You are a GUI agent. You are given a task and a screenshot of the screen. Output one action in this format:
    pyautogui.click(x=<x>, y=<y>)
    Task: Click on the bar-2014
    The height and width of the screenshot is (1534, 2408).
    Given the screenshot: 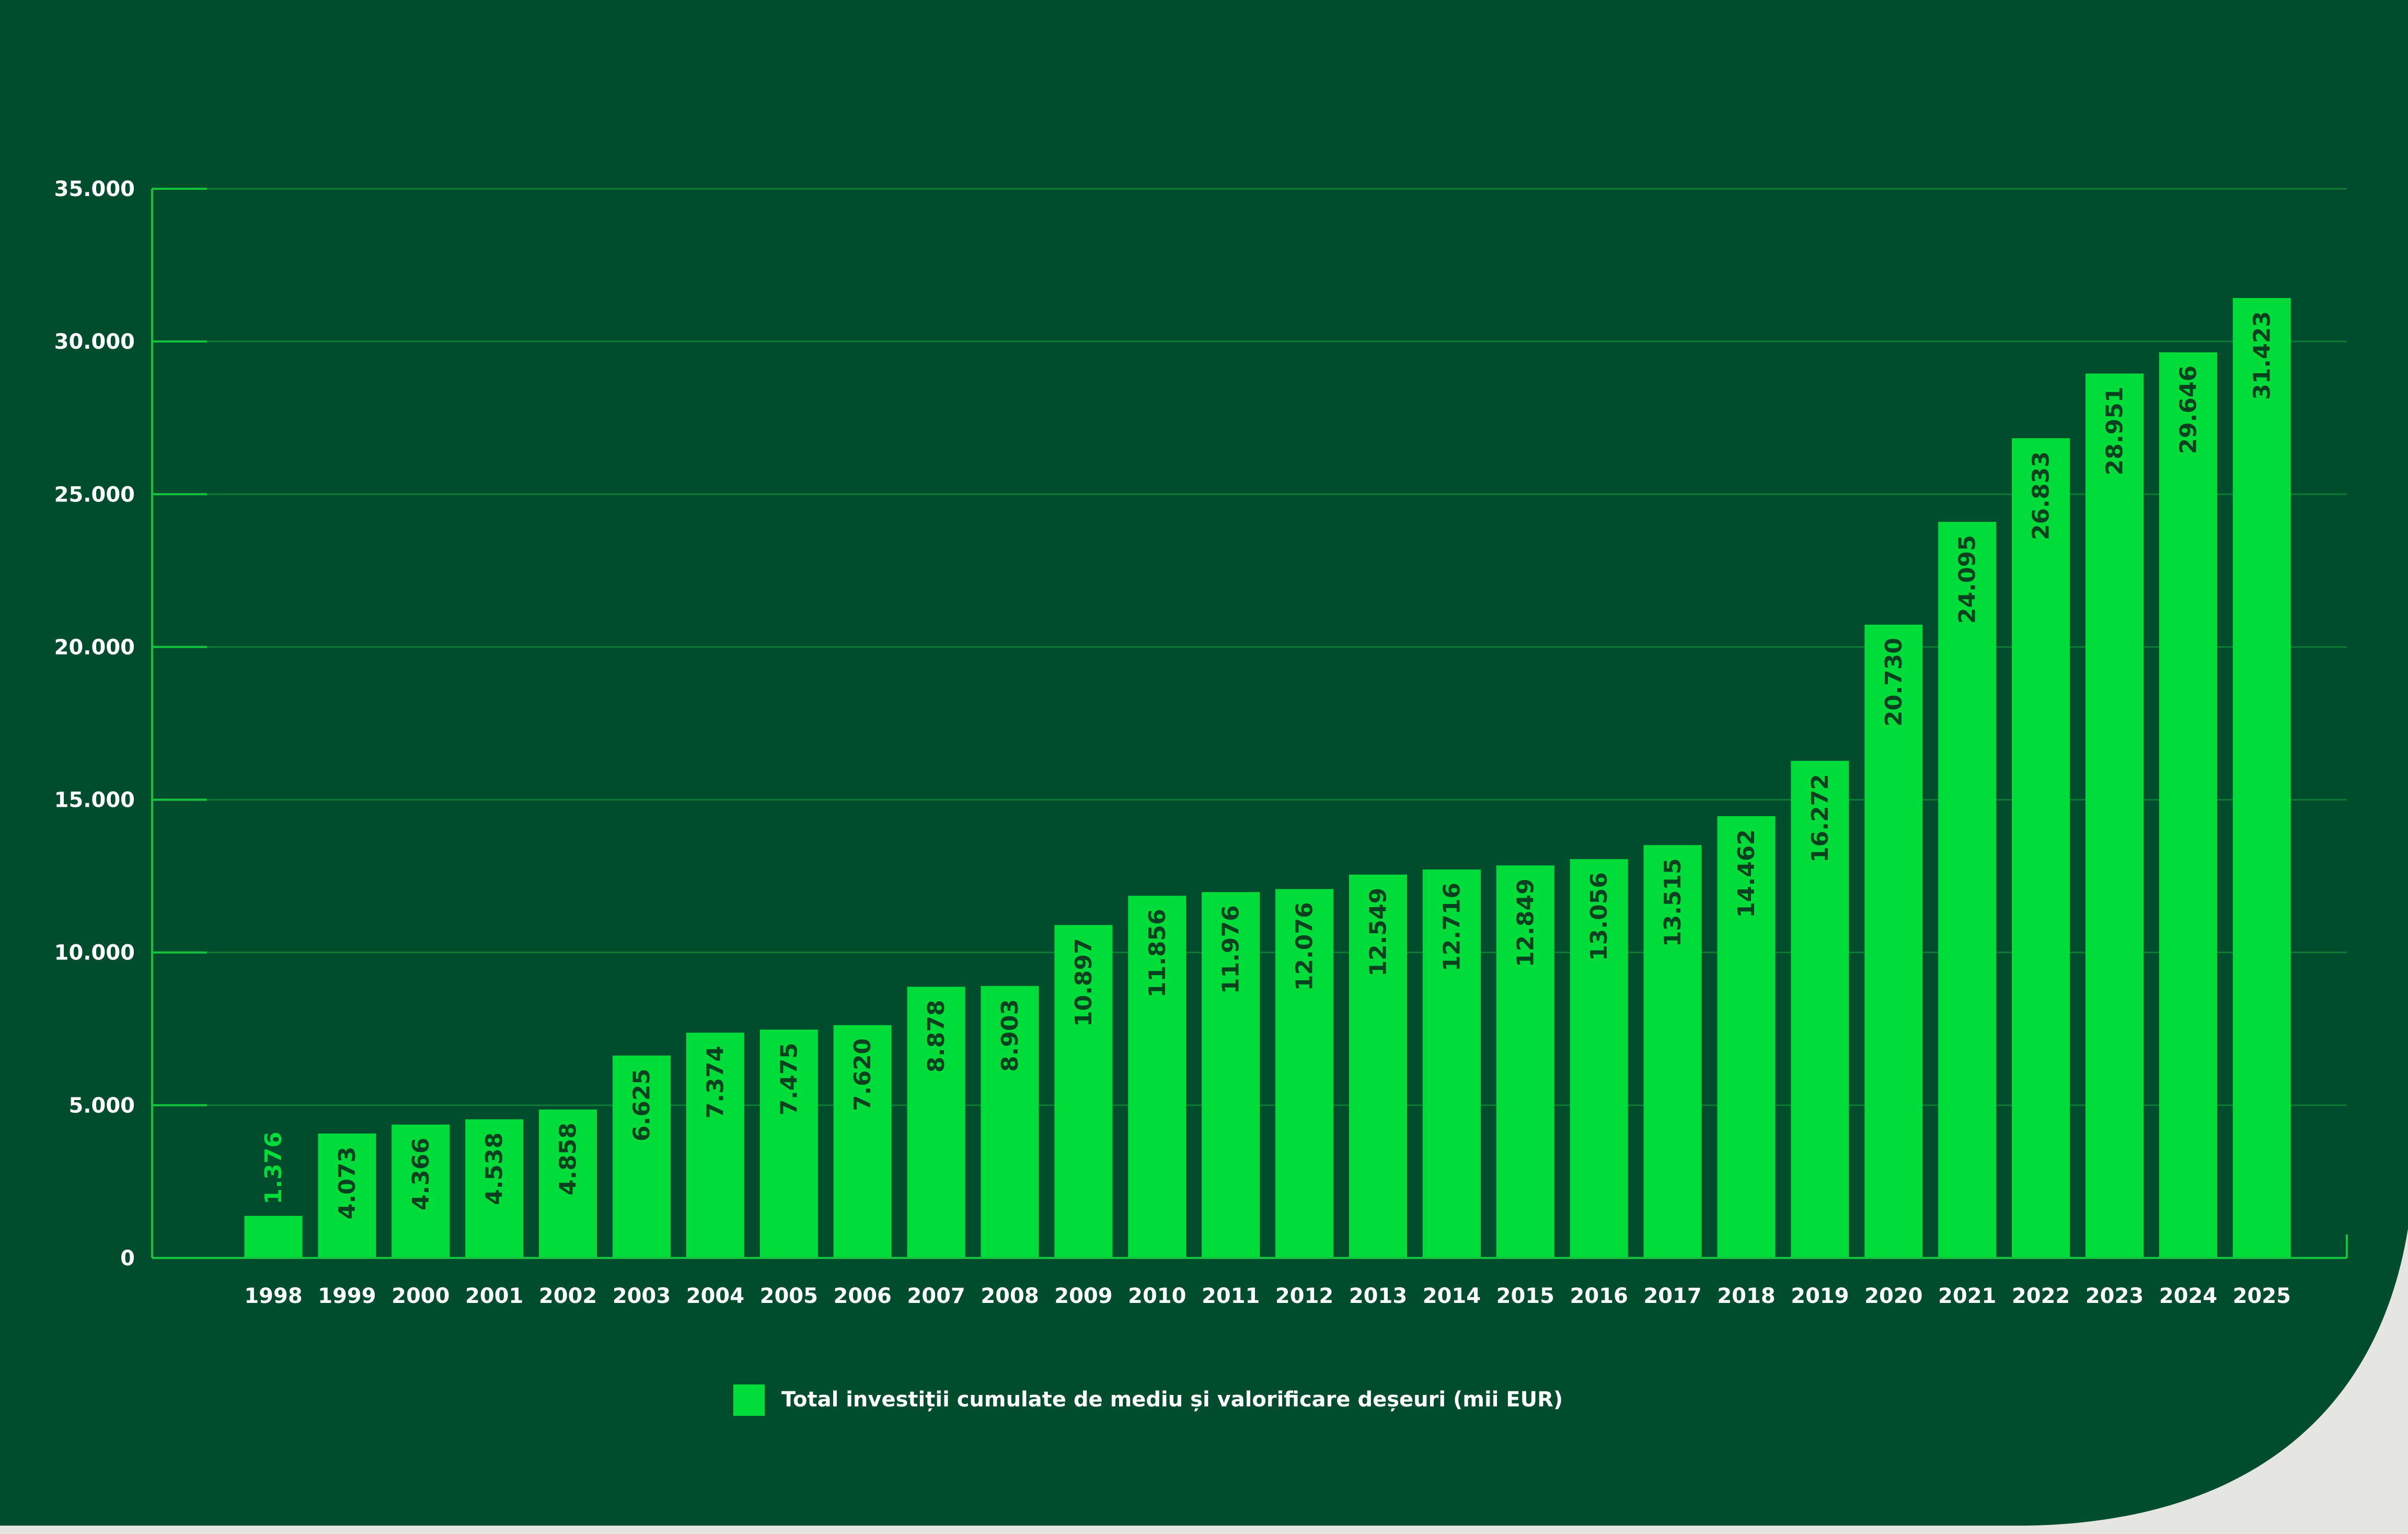 What is the action you would take?
    pyautogui.click(x=1451, y=1063)
    